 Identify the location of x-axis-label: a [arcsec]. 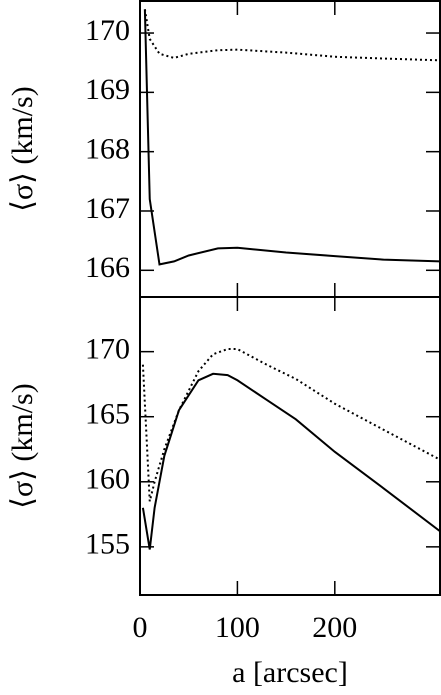
(290, 672).